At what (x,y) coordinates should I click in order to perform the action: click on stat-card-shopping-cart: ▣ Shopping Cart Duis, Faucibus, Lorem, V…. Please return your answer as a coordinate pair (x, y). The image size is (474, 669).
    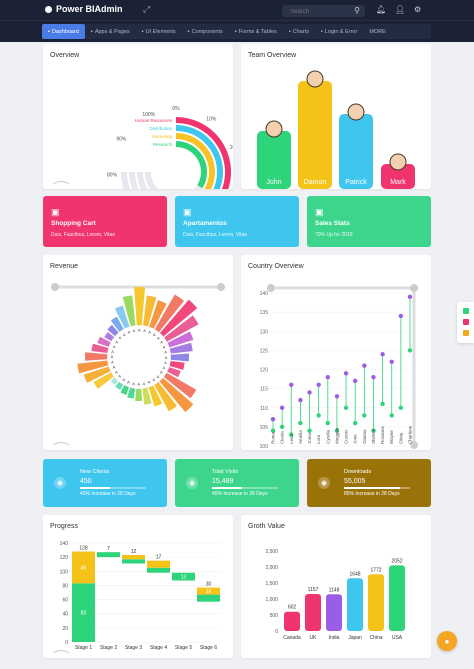
    Looking at the image, I should click on (105, 221).